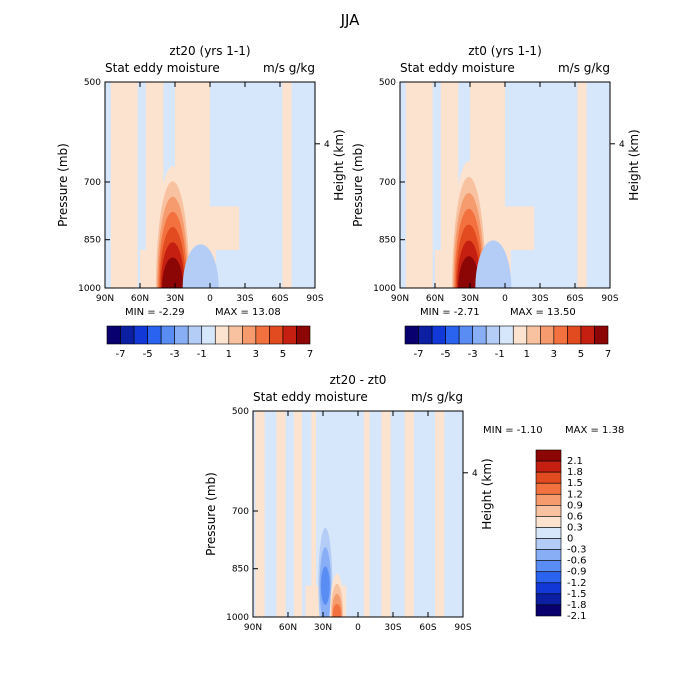 Image resolution: width=700 pixels, height=700 pixels. What do you see at coordinates (450, 312) in the screenshot?
I see `min-label: MIN = -2.71` at bounding box center [450, 312].